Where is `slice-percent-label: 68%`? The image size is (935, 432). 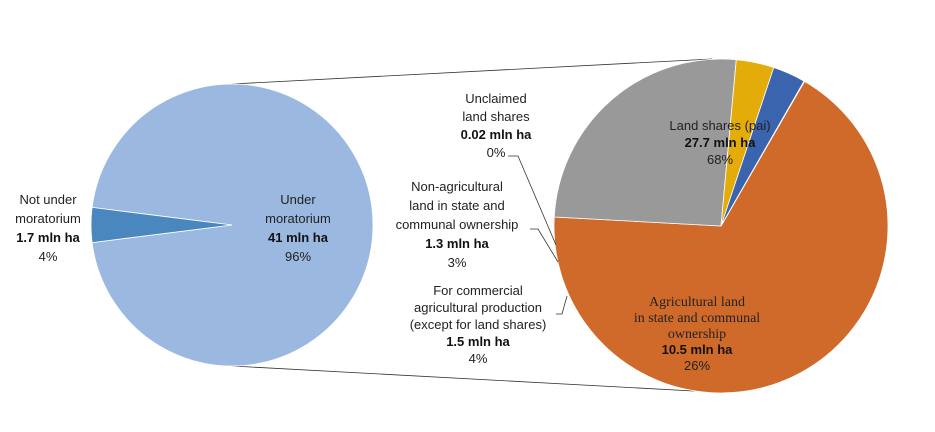
slice-percent-label: 68% is located at coordinates (720, 159).